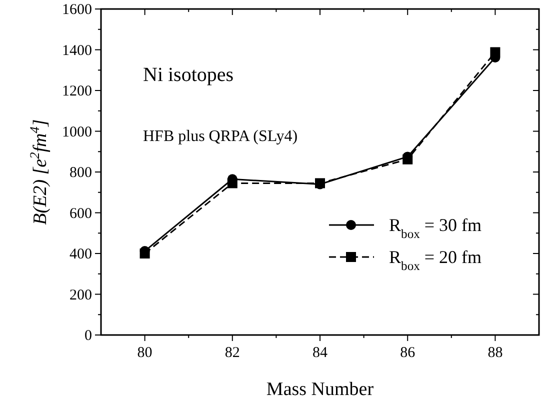  I want to click on x-tick-label: 84, so click(320, 353).